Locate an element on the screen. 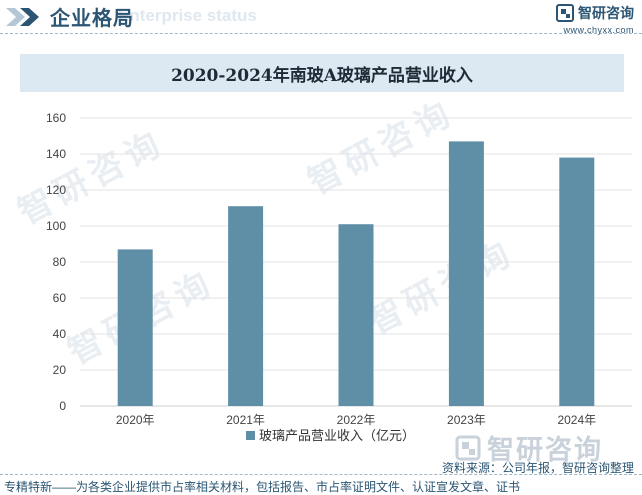 The height and width of the screenshot is (495, 642). y-axis-ticks: 0 20 40 60 80 100 120 140 160 is located at coordinates (56, 262).